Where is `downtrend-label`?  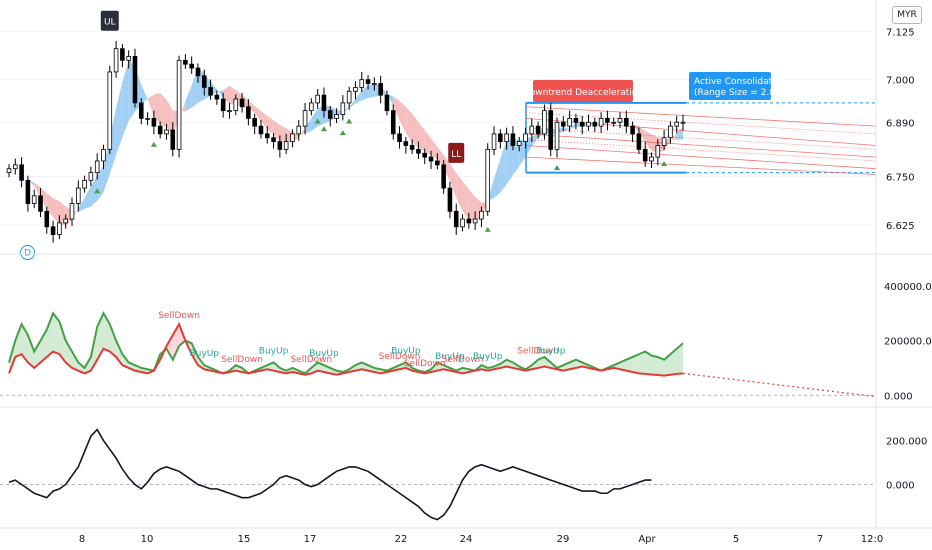
downtrend-label is located at coordinates (583, 91).